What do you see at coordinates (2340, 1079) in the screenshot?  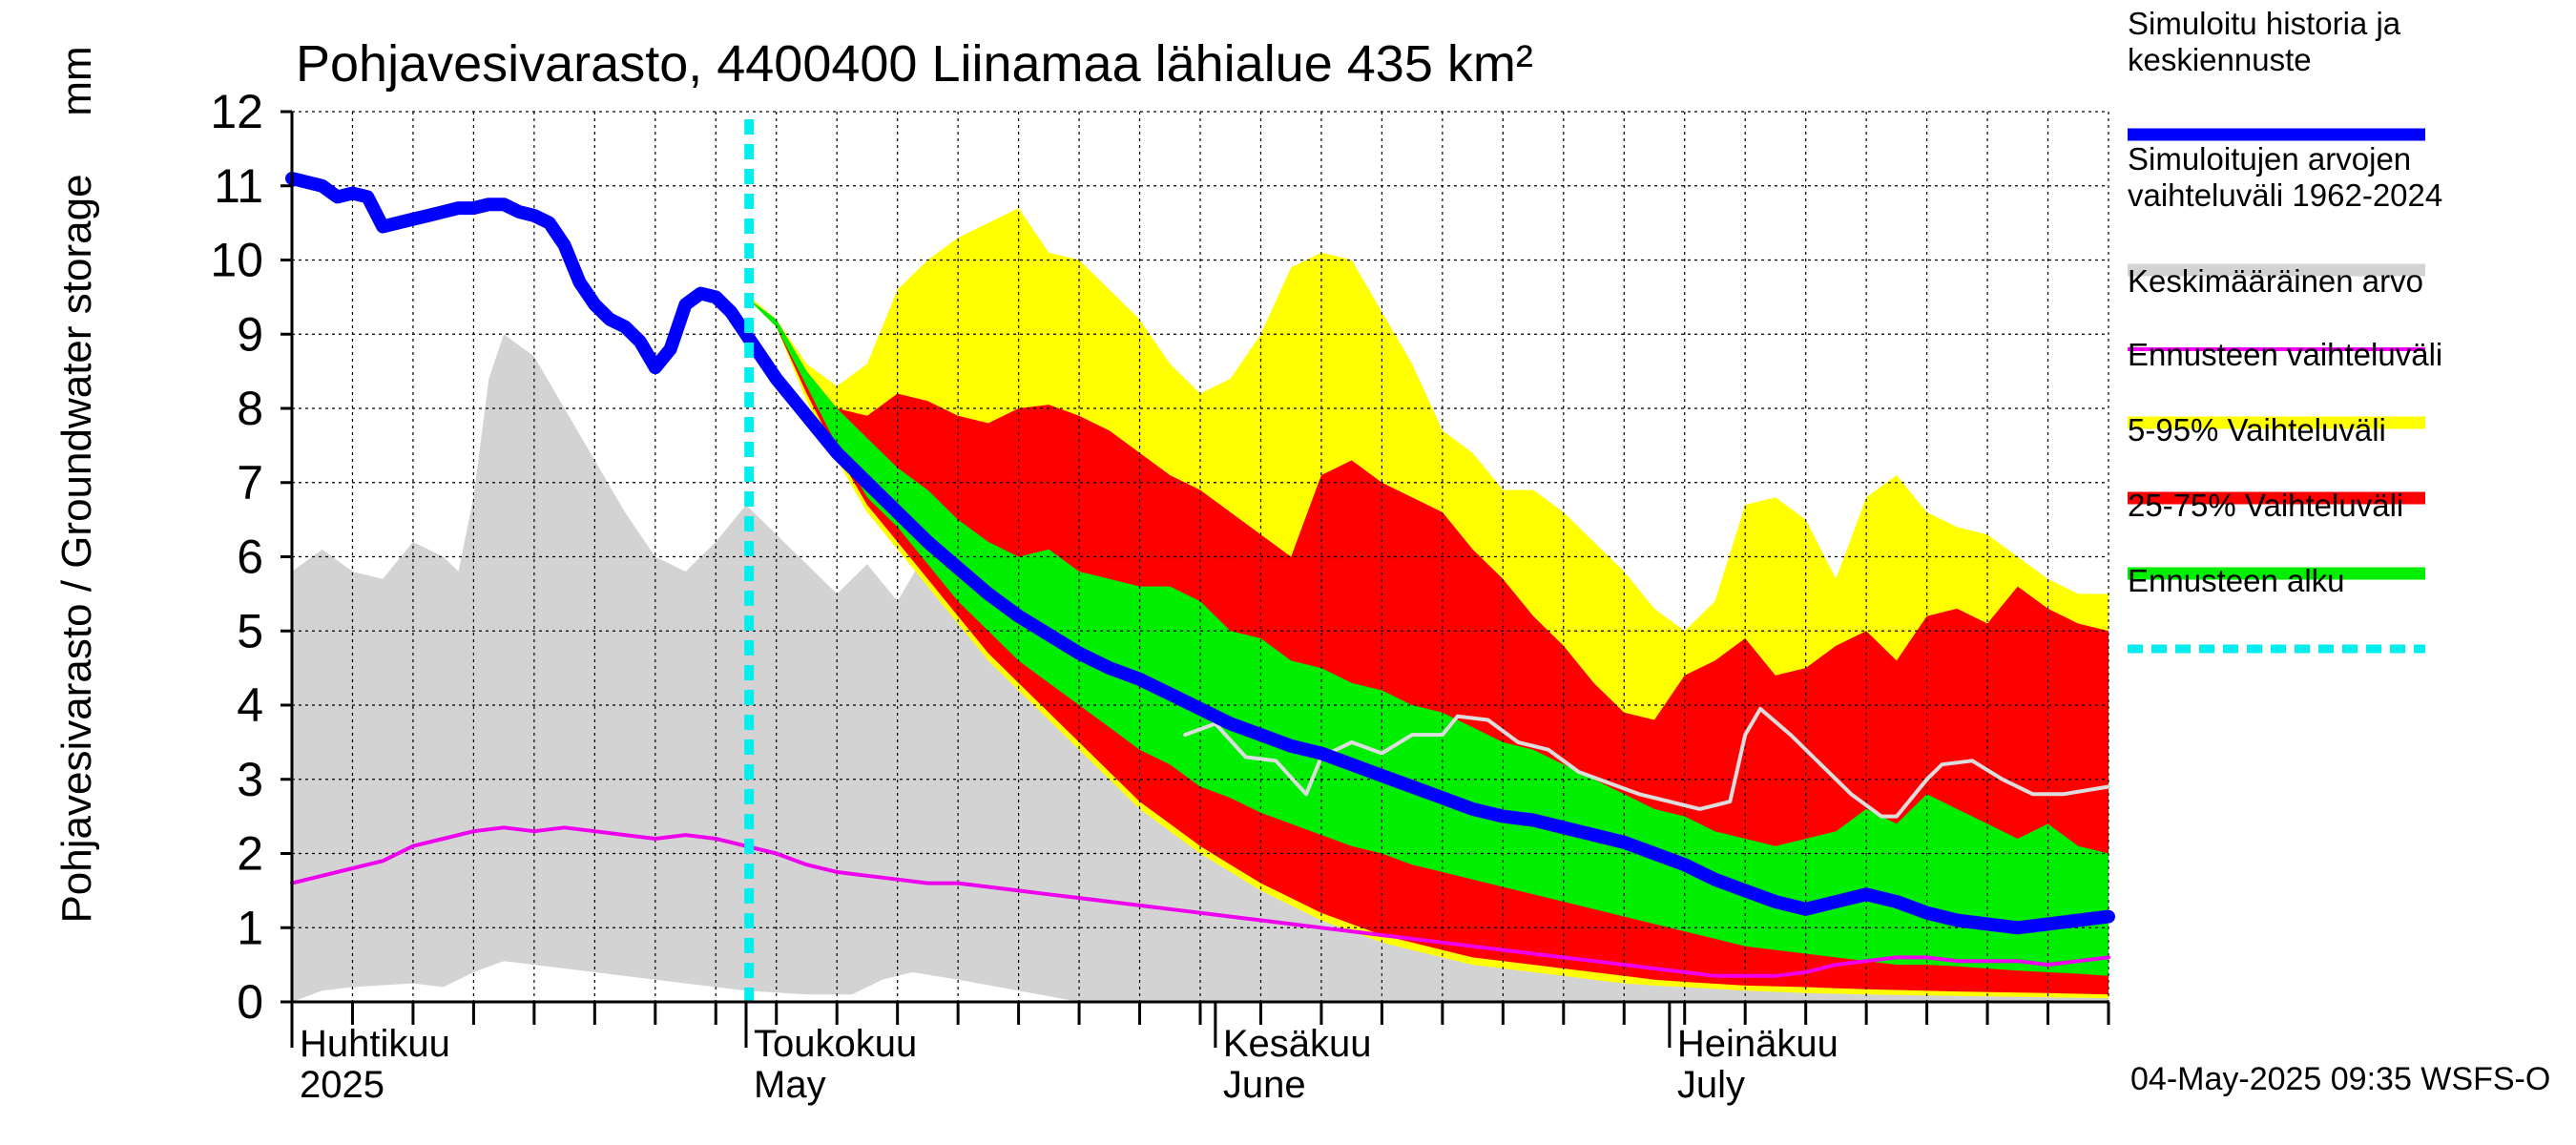 I see `footer-timestamp: 04-May-2025 09:35 WSFS-O` at bounding box center [2340, 1079].